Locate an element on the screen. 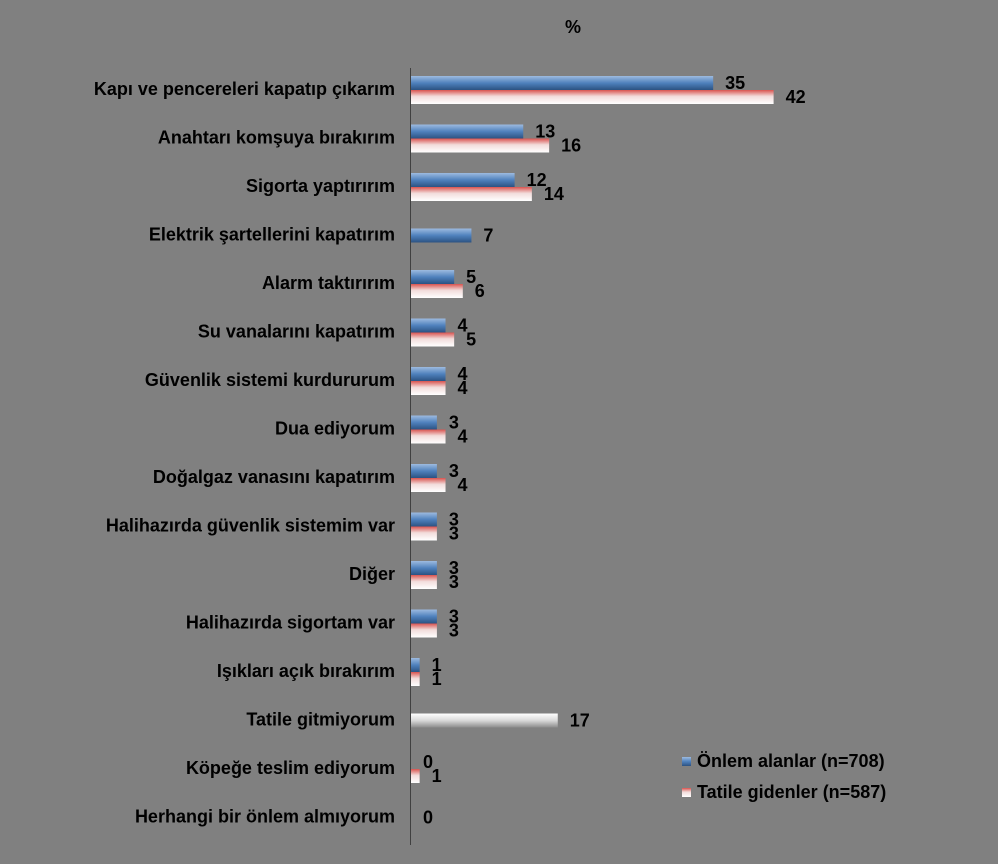 This screenshot has height=864, width=998. category-label: Halihazırda güvenlik sistemim var is located at coordinates (250, 525).